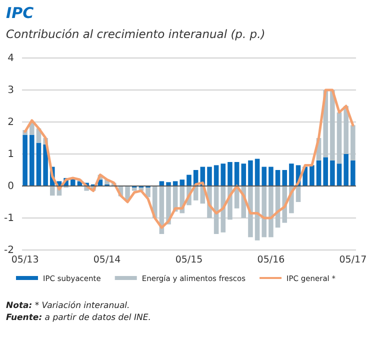  Describe the element at coordinates (136, 34) in the screenshot. I see `chart-subtitle: Contribución al crecimiento interanual (p. p.)` at that location.